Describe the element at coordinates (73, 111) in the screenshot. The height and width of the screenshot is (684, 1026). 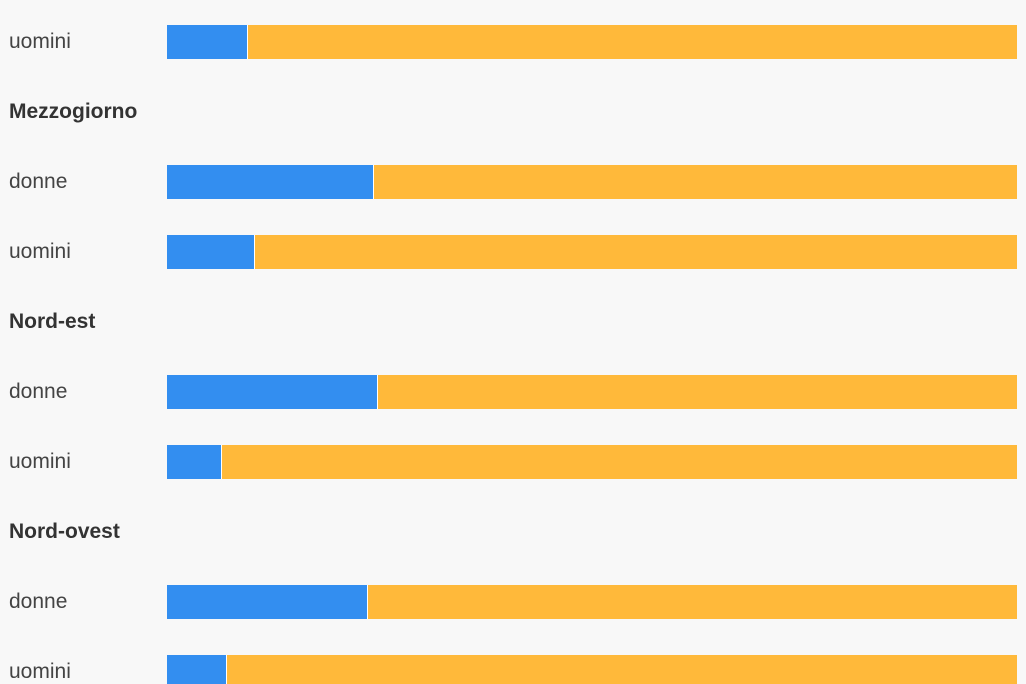
I see `group-heading: Mezzogiorno` at that location.